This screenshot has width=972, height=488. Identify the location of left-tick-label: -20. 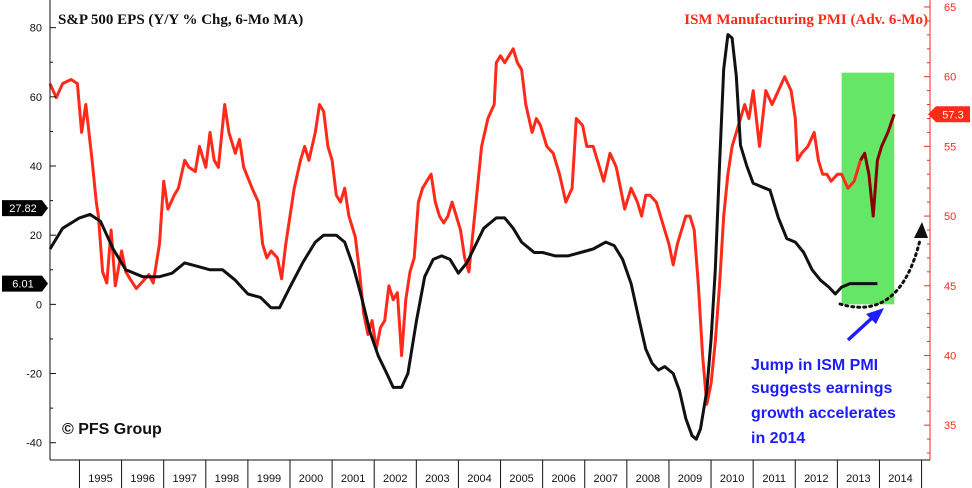
(34, 375).